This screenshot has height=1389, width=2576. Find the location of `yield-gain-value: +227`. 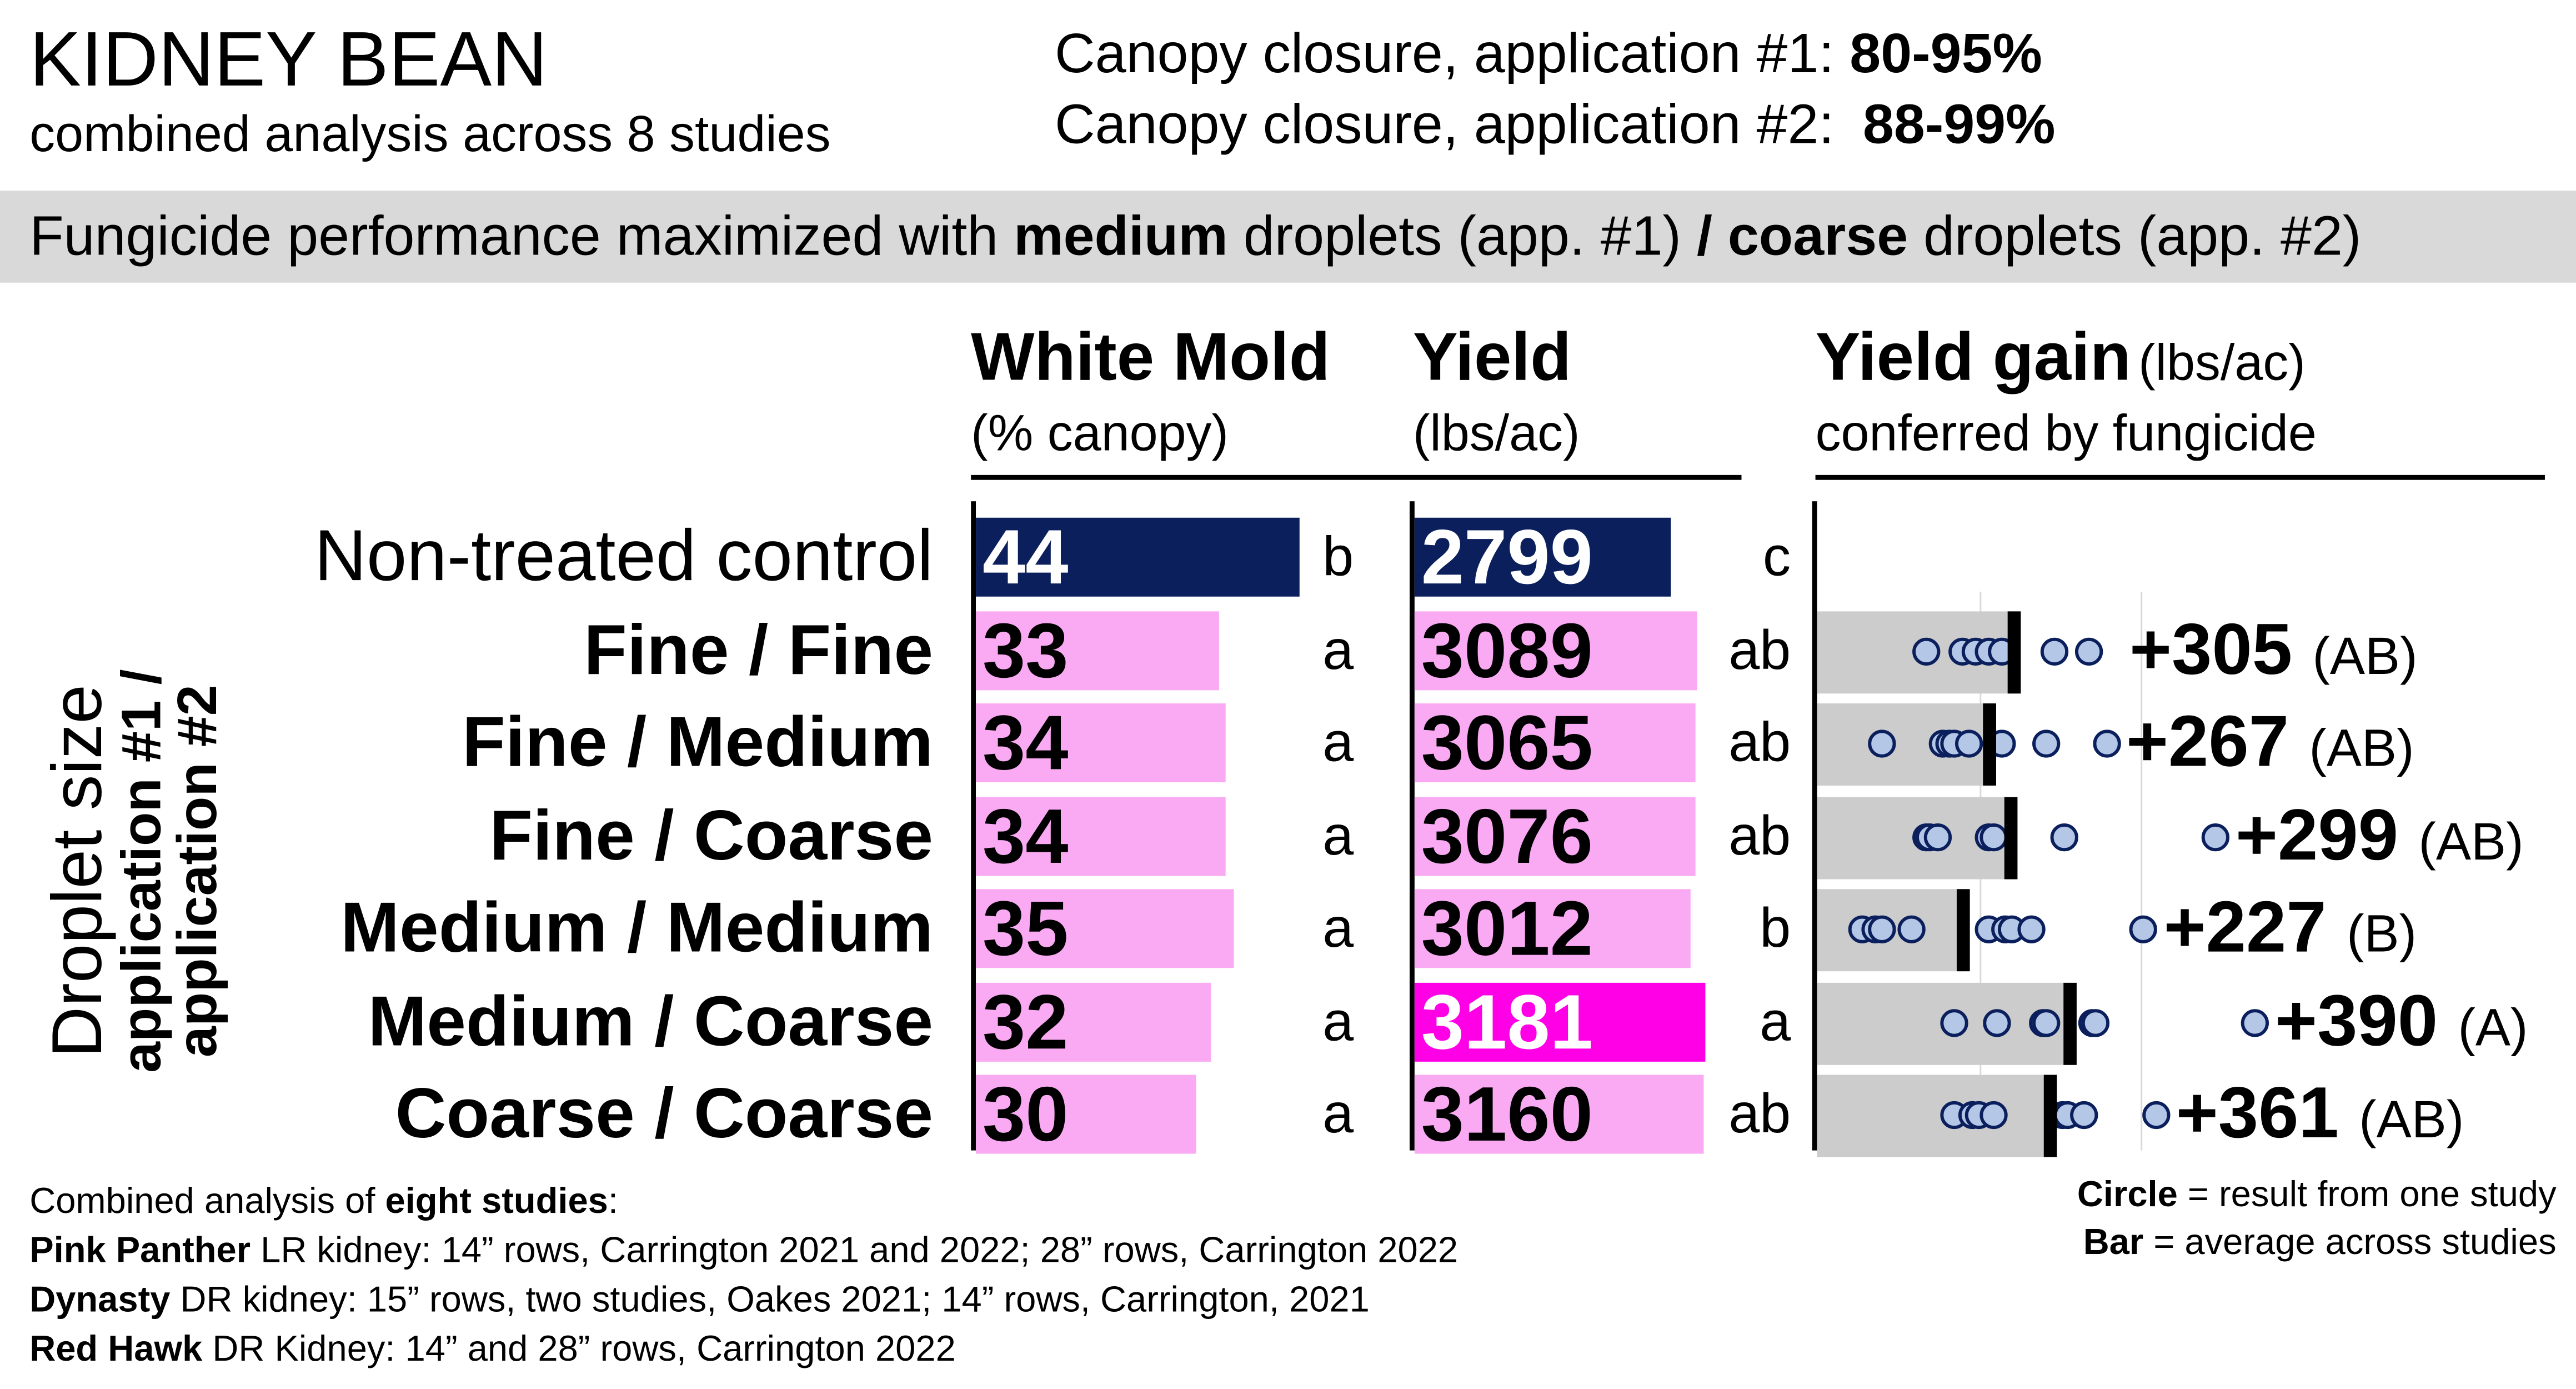

yield-gain-value: +227 is located at coordinates (2245, 927).